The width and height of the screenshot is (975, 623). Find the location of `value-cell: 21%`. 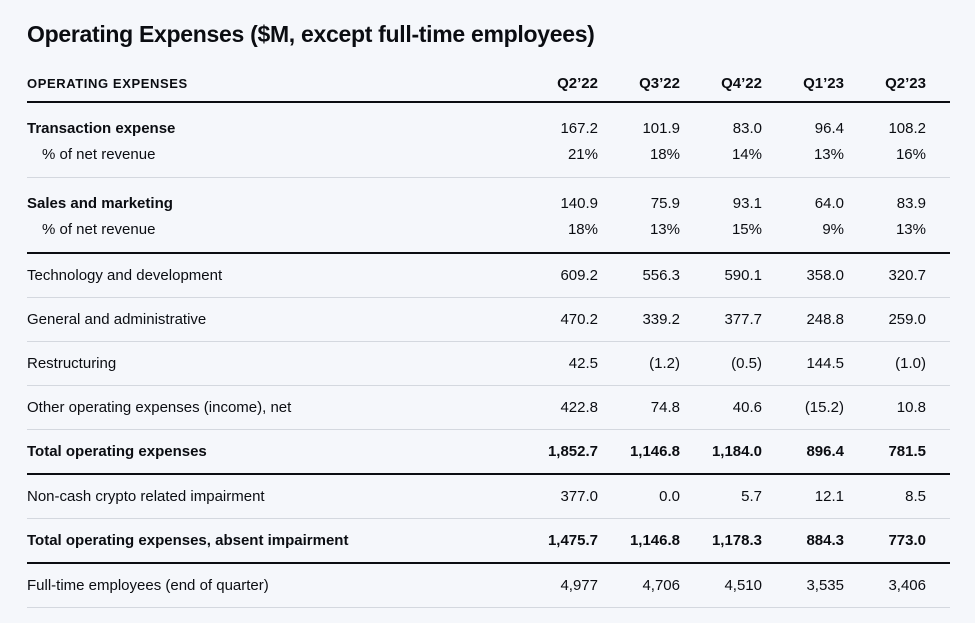

value-cell: 21% is located at coordinates (582, 154).